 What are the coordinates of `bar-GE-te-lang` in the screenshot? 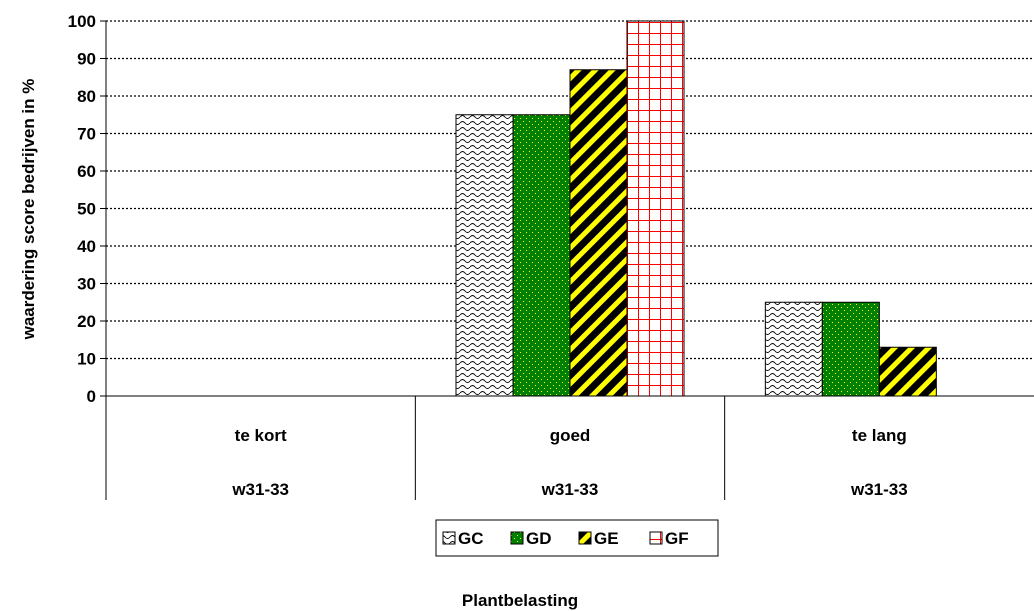 It's located at (907, 371).